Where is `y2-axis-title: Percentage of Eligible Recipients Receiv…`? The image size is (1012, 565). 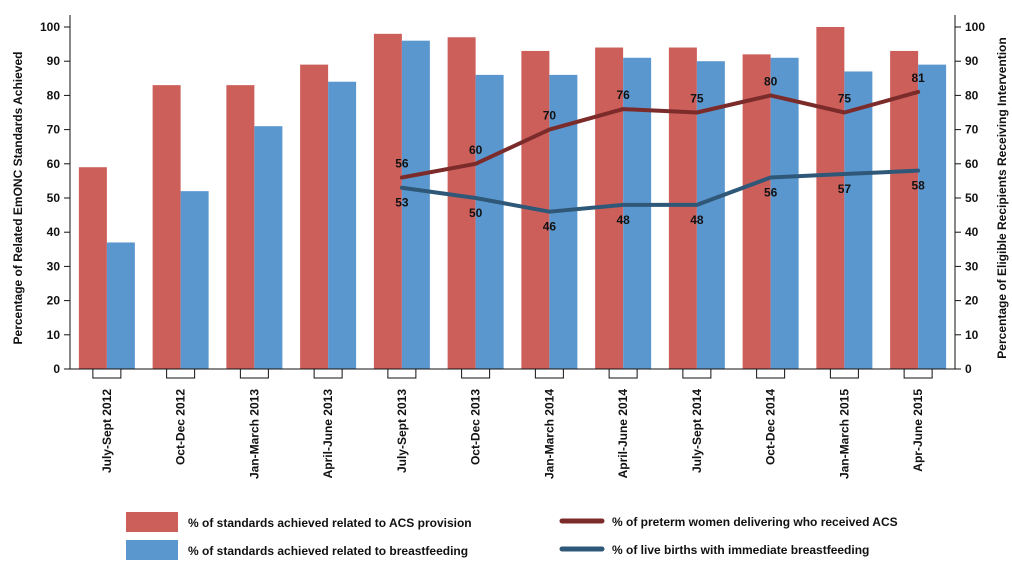 y2-axis-title: Percentage of Eligible Recipients Receiv… is located at coordinates (1002, 197).